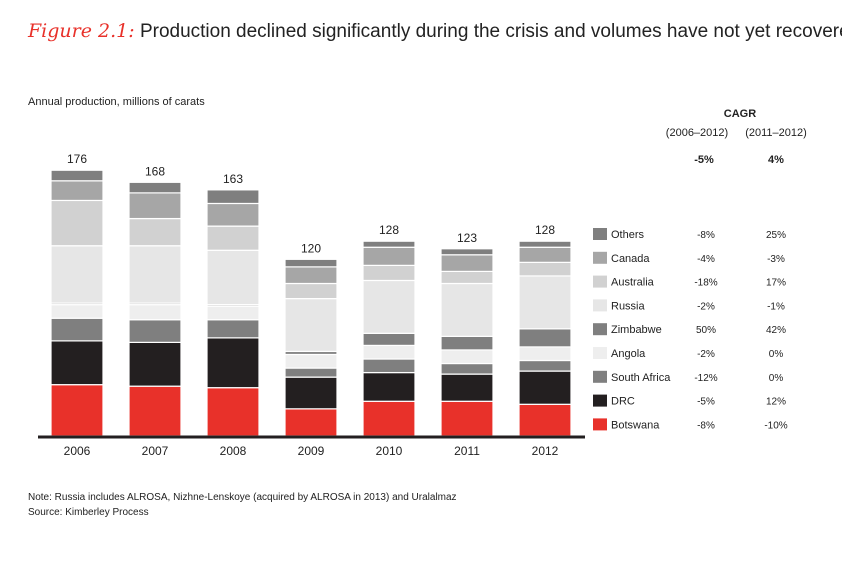  What do you see at coordinates (389, 230) in the screenshot?
I see `total-label-2010: 128` at bounding box center [389, 230].